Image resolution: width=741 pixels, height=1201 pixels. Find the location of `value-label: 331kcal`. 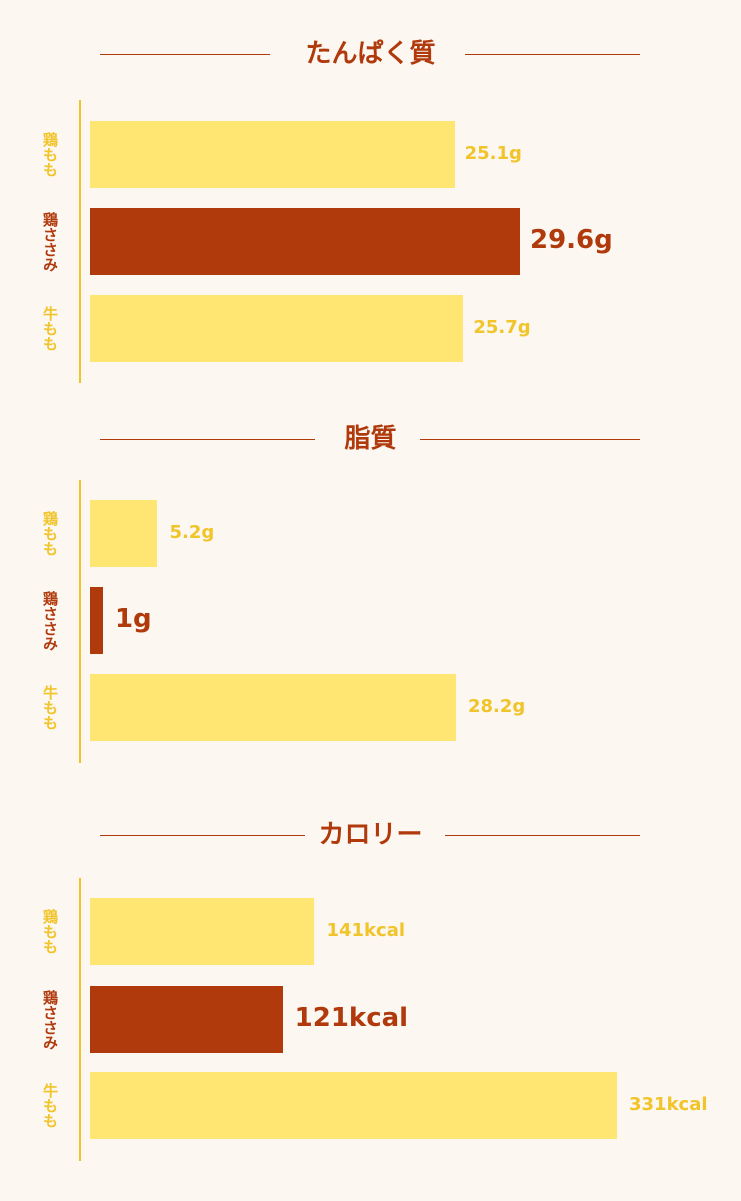

value-label: 331kcal is located at coordinates (668, 1104).